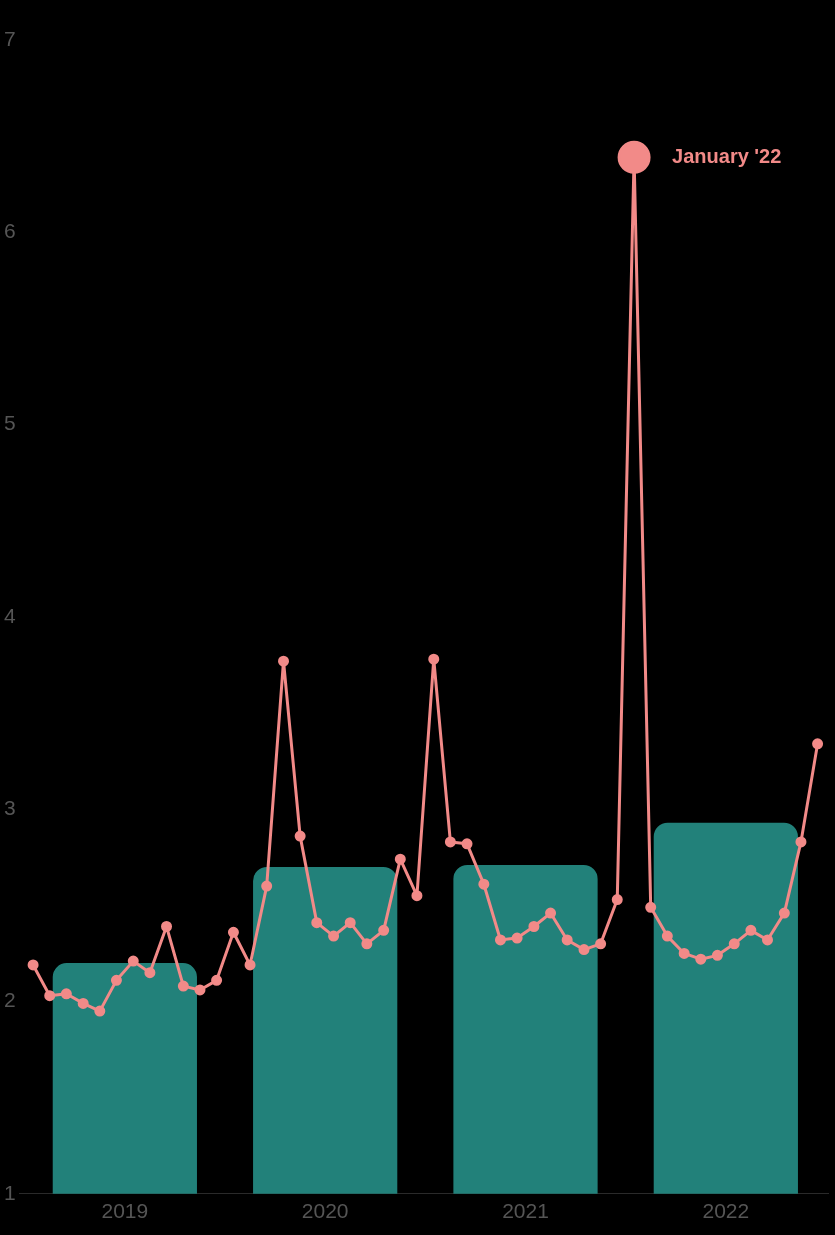  What do you see at coordinates (9, 1192) in the screenshot?
I see `y-tick-label: 1` at bounding box center [9, 1192].